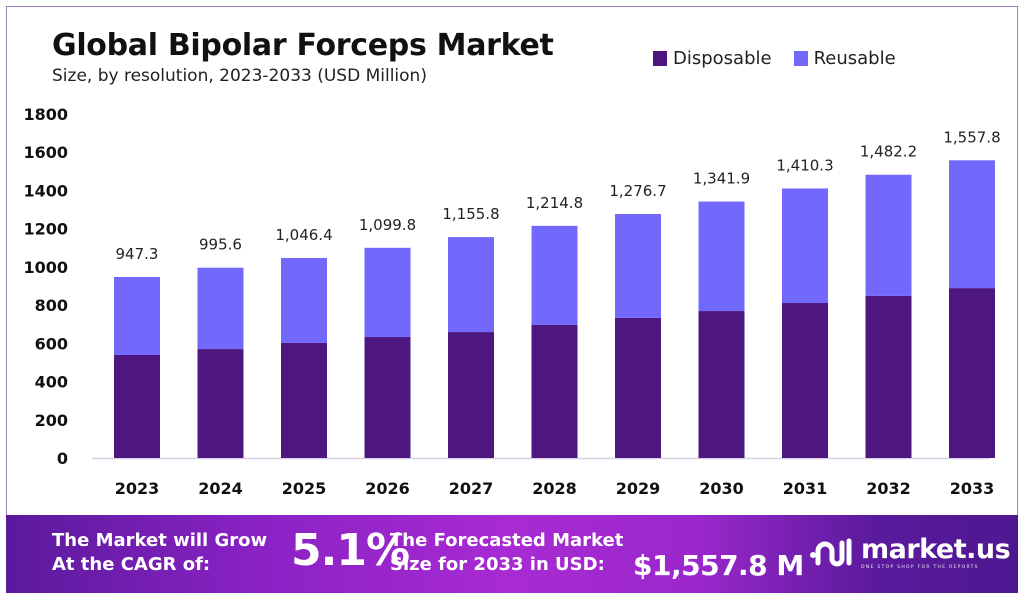  Describe the element at coordinates (718, 565) in the screenshot. I see `forecast-value: $1,557.8 M` at that location.